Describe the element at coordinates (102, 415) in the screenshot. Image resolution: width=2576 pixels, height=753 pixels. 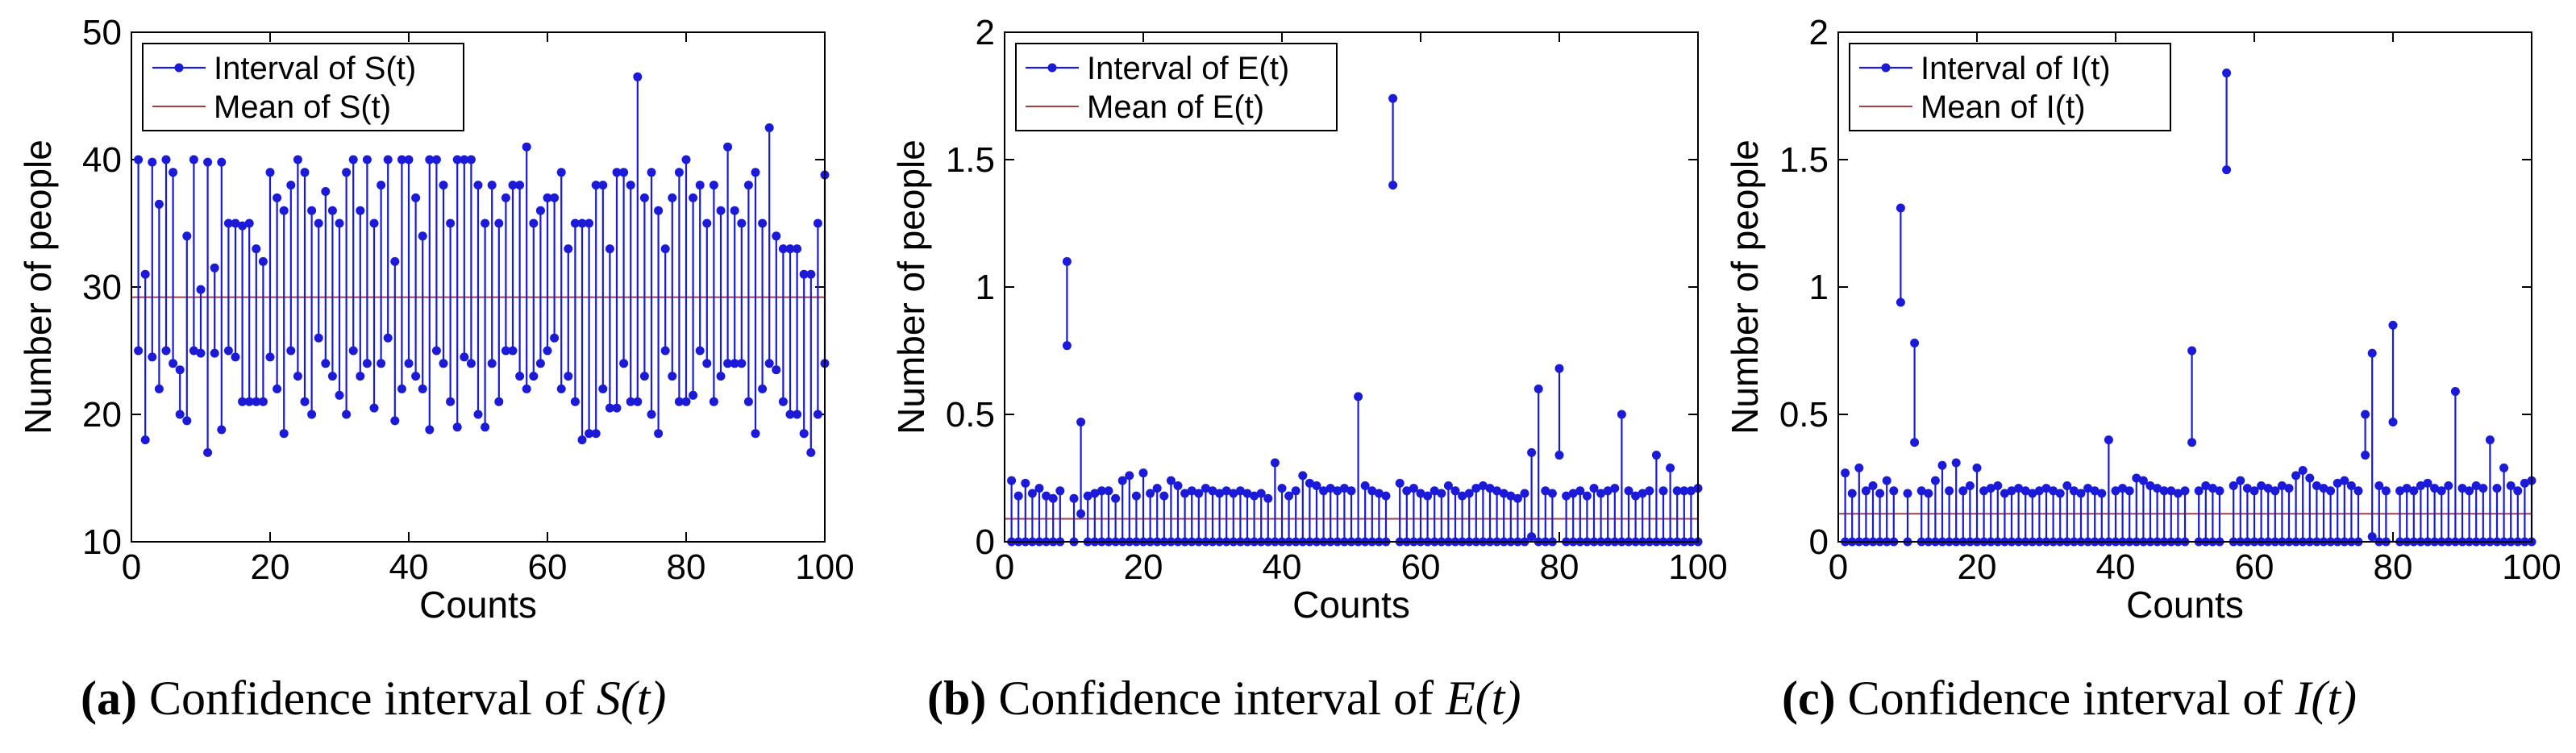
I see `y-tick-label: 20` at that location.